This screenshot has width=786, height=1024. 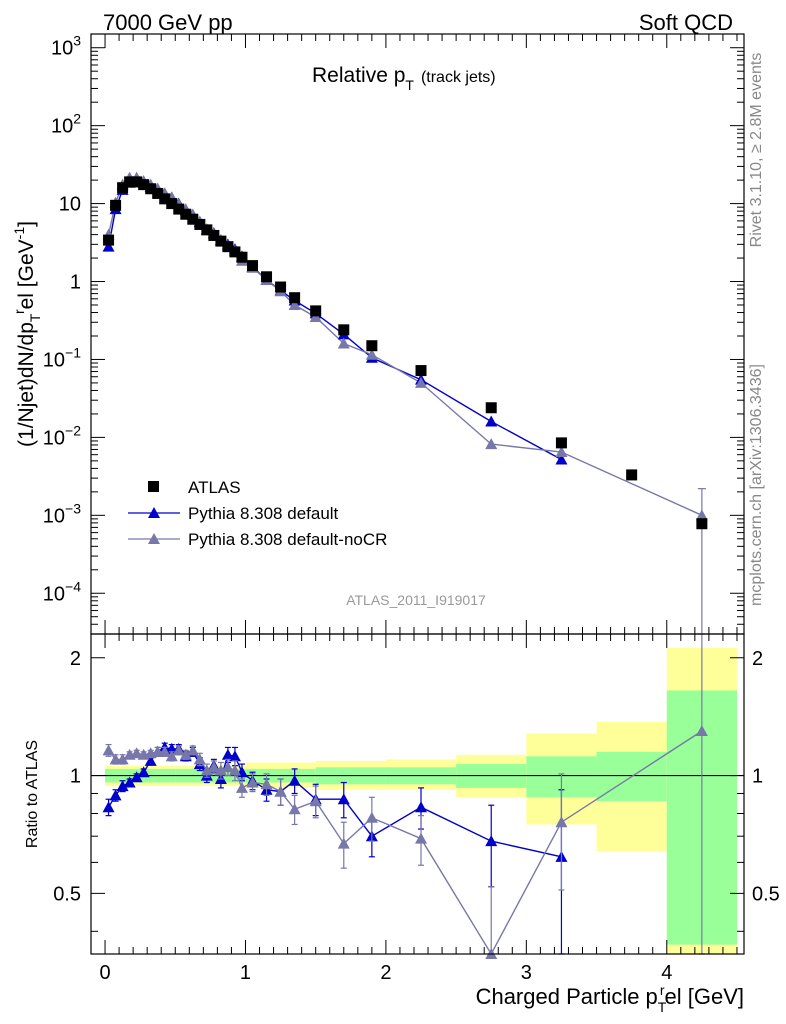 I want to click on ratio-y-axis-label: Ratio to ATLAS, so click(x=32, y=794).